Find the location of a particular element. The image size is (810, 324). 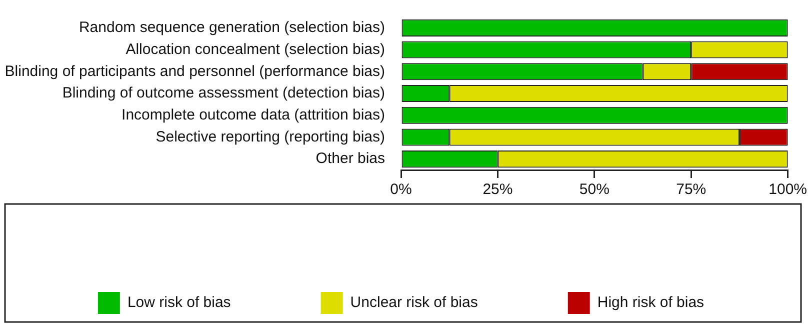

legend-label: High risk of bias is located at coordinates (650, 303).